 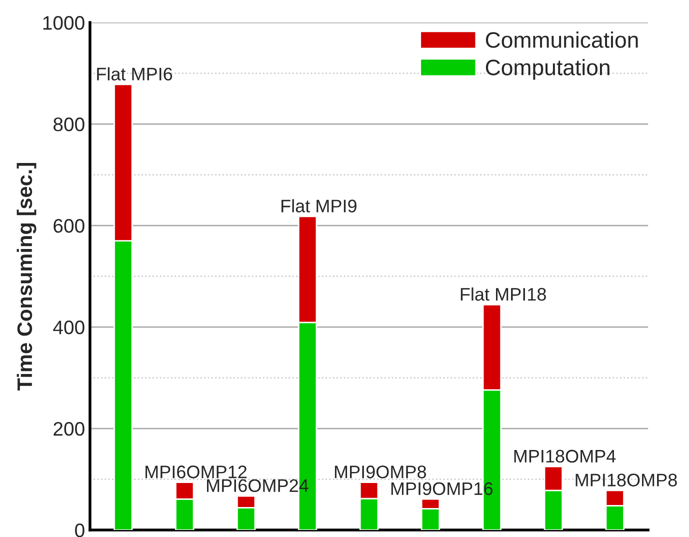 What do you see at coordinates (79, 530) in the screenshot?
I see `y-tick-label: 0` at bounding box center [79, 530].